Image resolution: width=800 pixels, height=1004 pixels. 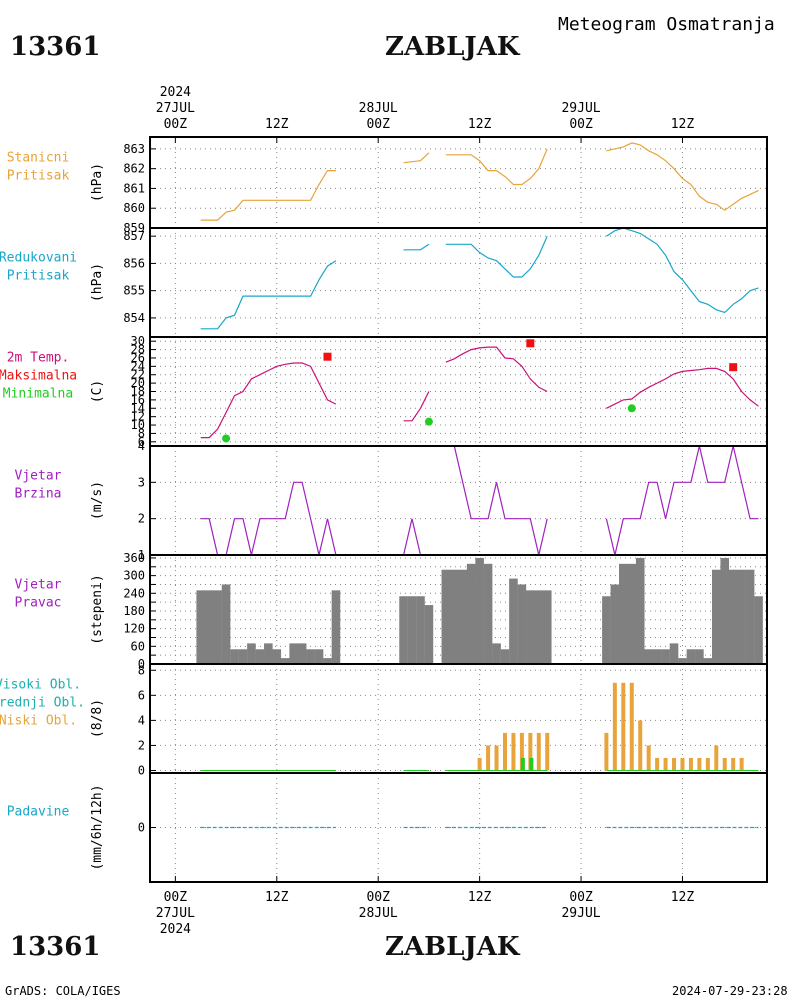 I want to click on wind-direction-ytick-label: 60, so click(x=138, y=646).